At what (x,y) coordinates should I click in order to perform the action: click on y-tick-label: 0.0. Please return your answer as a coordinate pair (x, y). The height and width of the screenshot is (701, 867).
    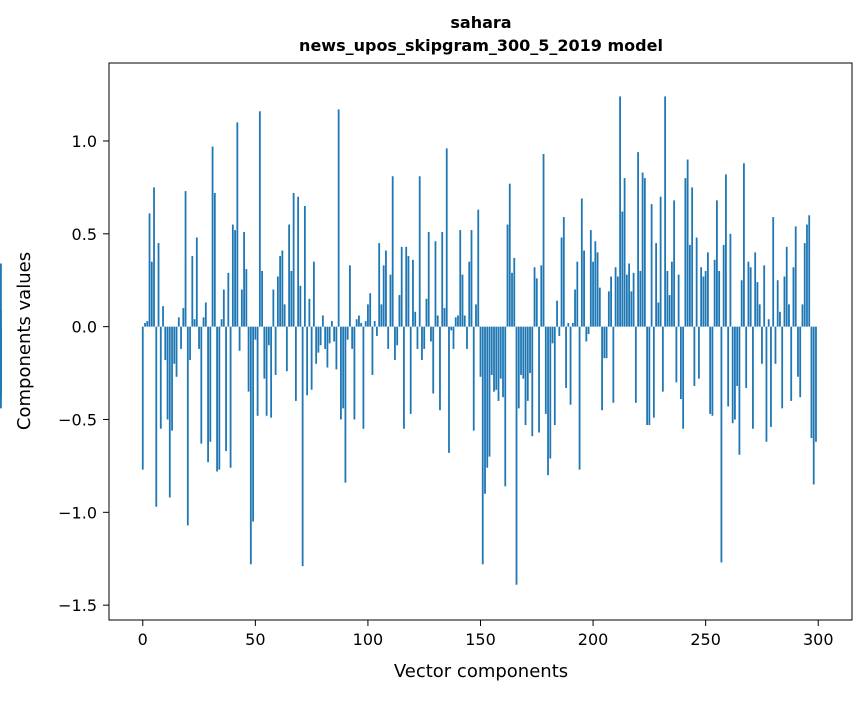
    Looking at the image, I should click on (84, 327).